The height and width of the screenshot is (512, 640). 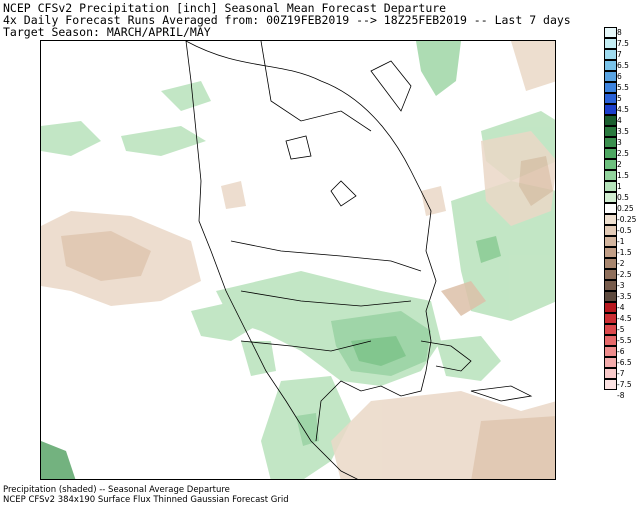 I want to click on colorbar-tick-label: -1.5, so click(x=624, y=252).